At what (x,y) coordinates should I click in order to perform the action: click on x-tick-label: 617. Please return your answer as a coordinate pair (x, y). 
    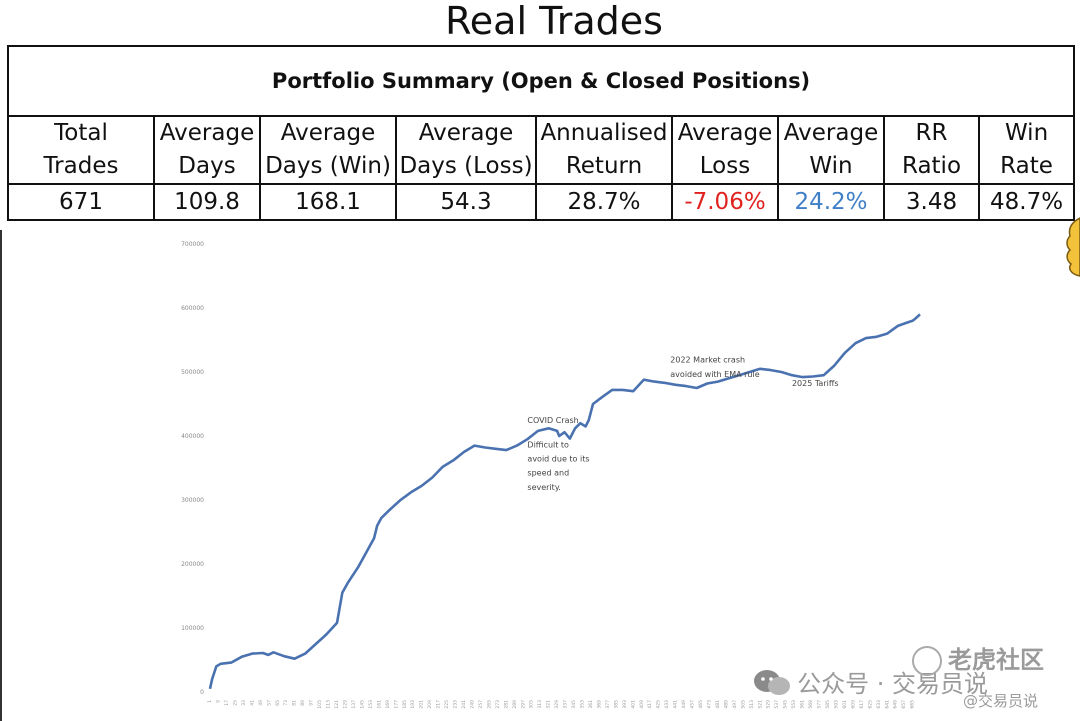
    Looking at the image, I should click on (862, 704).